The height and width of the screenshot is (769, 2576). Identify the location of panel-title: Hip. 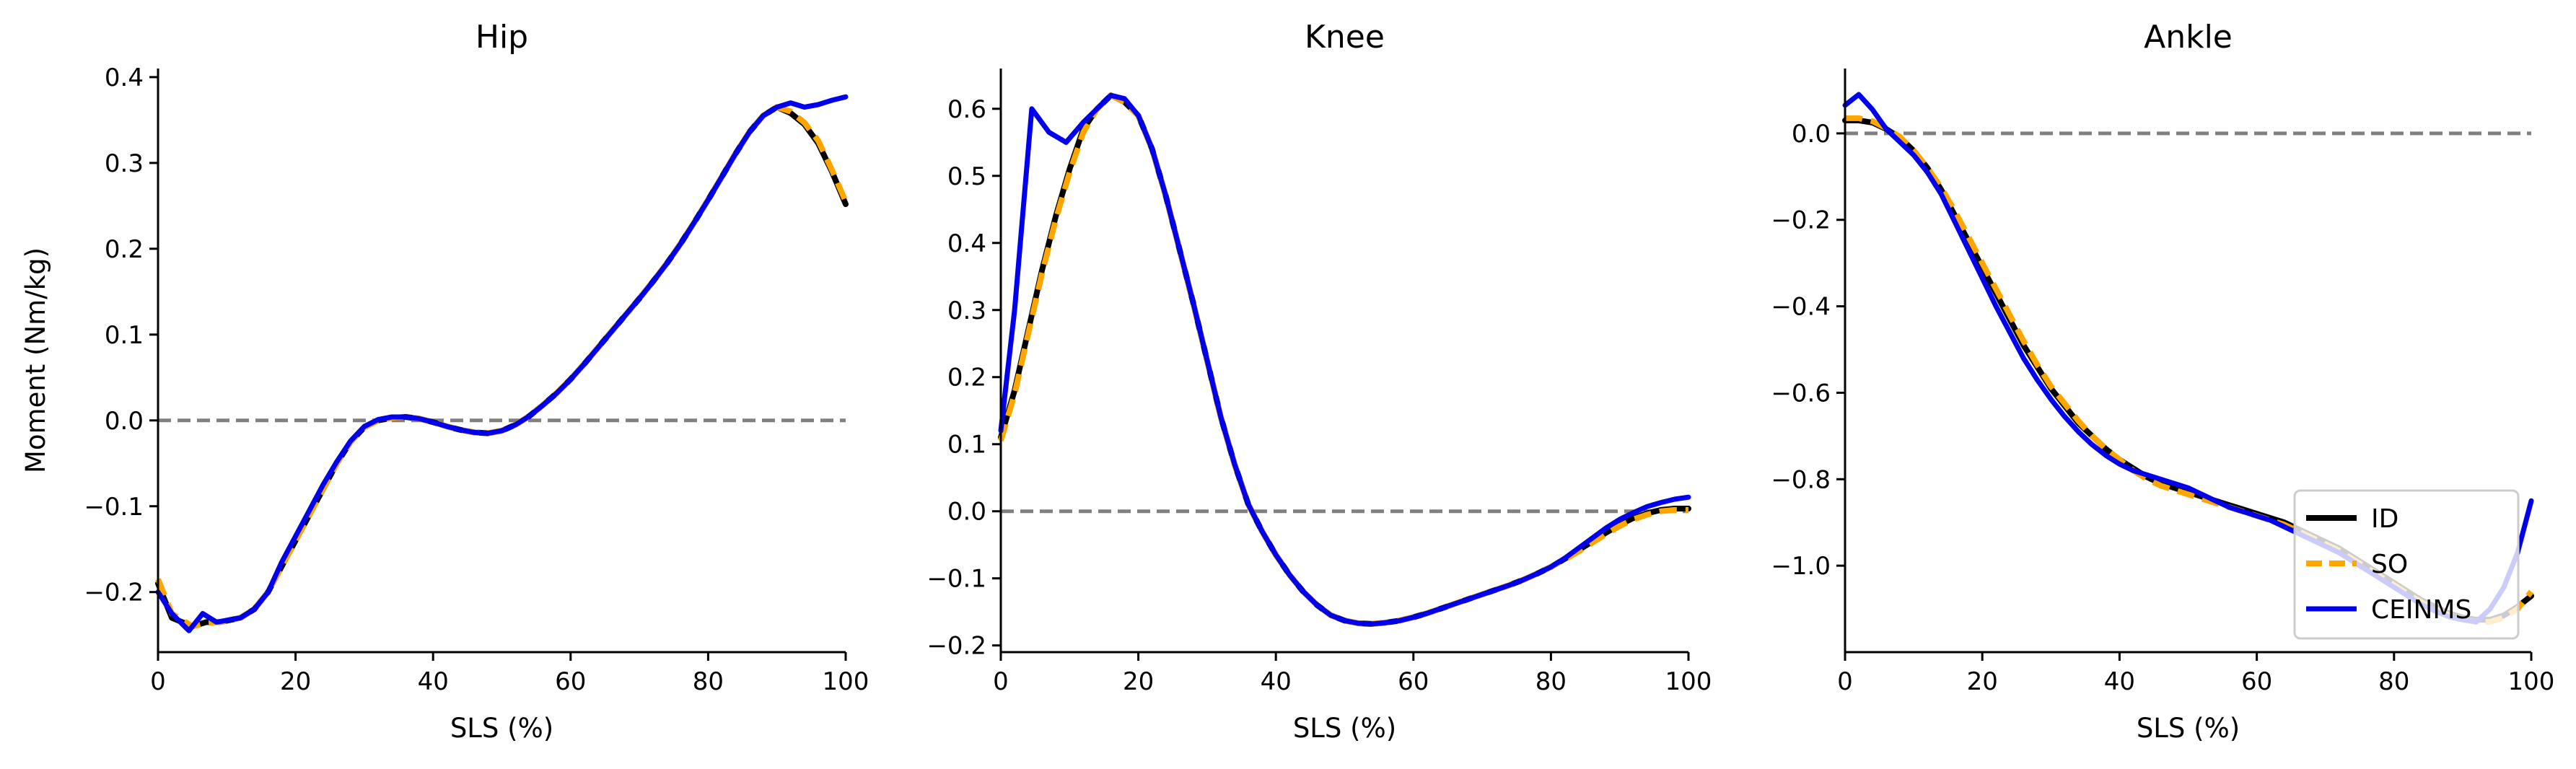
(502, 37).